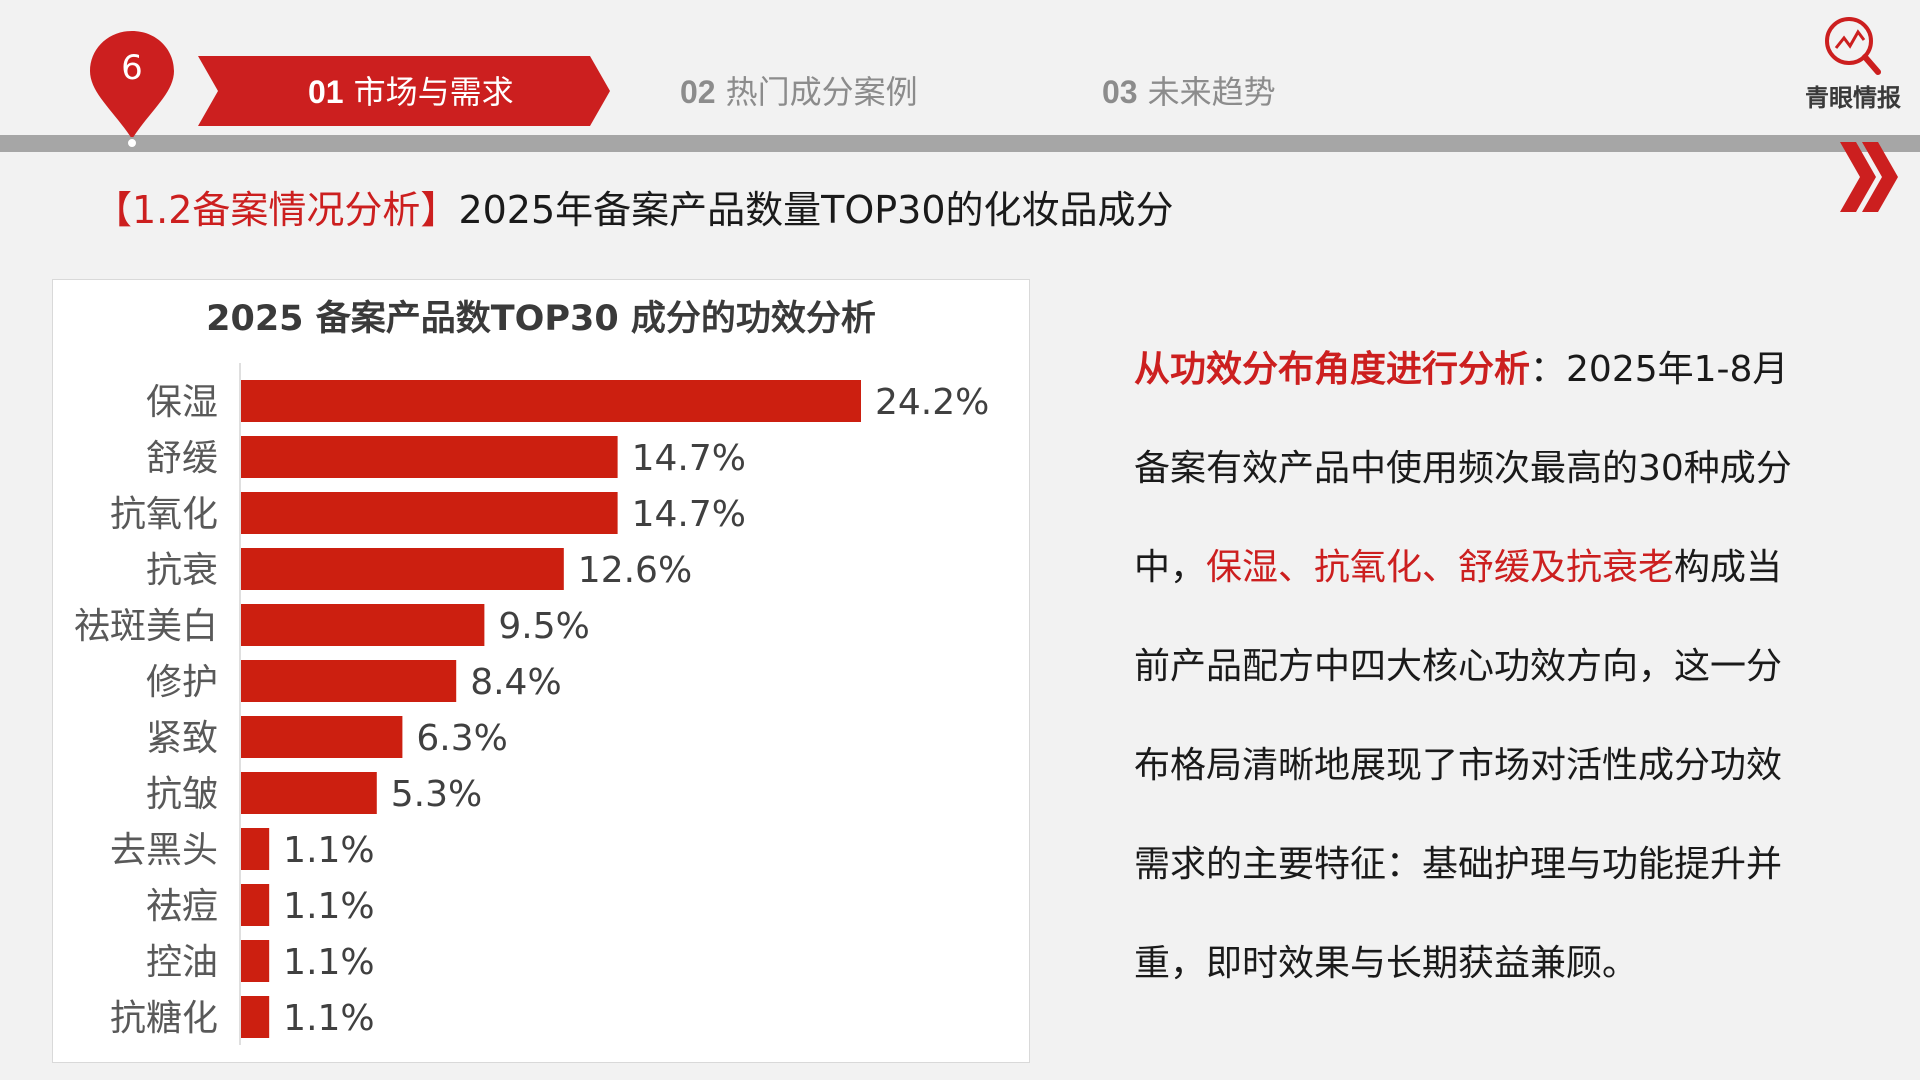  Describe the element at coordinates (1332, 369) in the screenshot. I see `analysis-lead: 从功效分布角度进行分析` at that location.